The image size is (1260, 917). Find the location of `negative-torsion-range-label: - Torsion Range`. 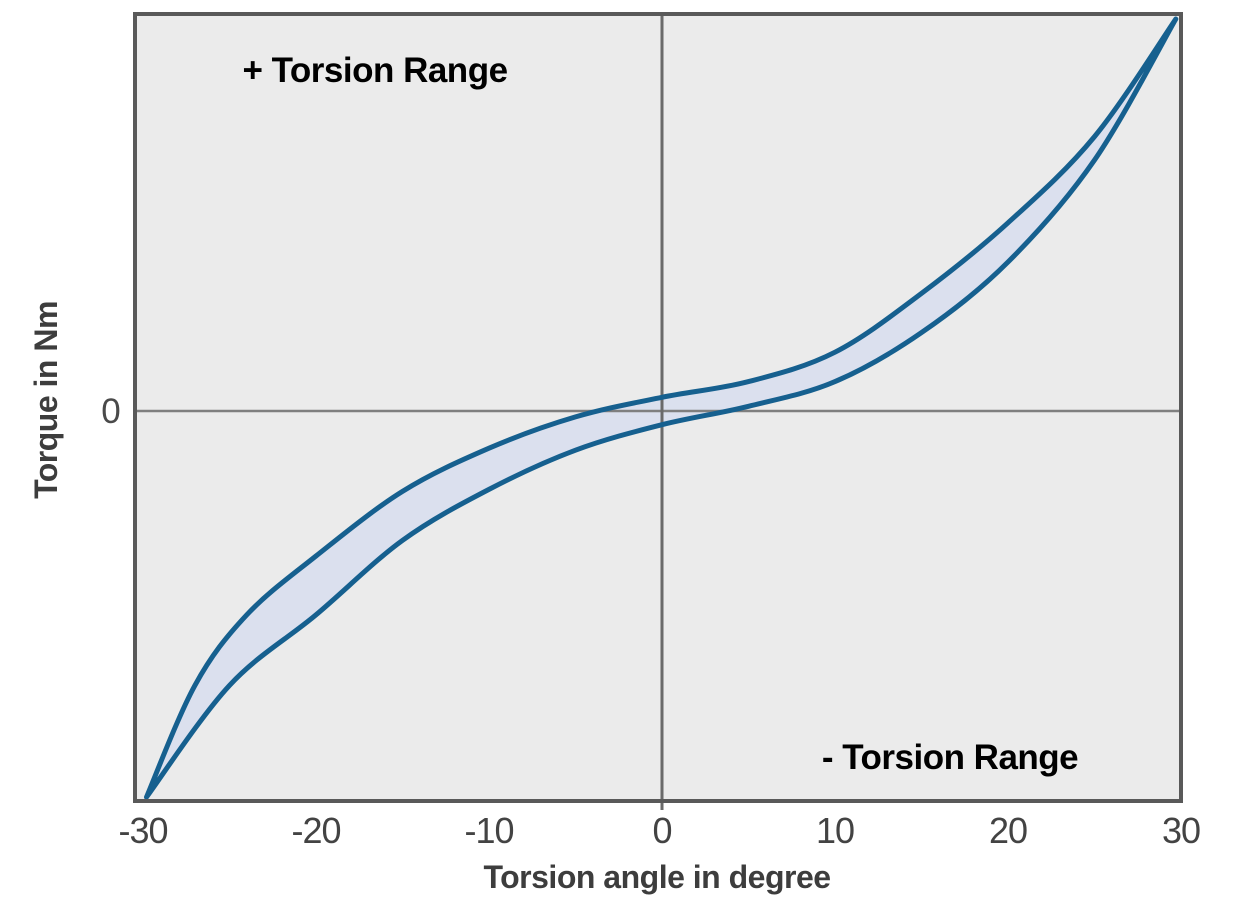

negative-torsion-range-label: - Torsion Range is located at coordinates (950, 757).